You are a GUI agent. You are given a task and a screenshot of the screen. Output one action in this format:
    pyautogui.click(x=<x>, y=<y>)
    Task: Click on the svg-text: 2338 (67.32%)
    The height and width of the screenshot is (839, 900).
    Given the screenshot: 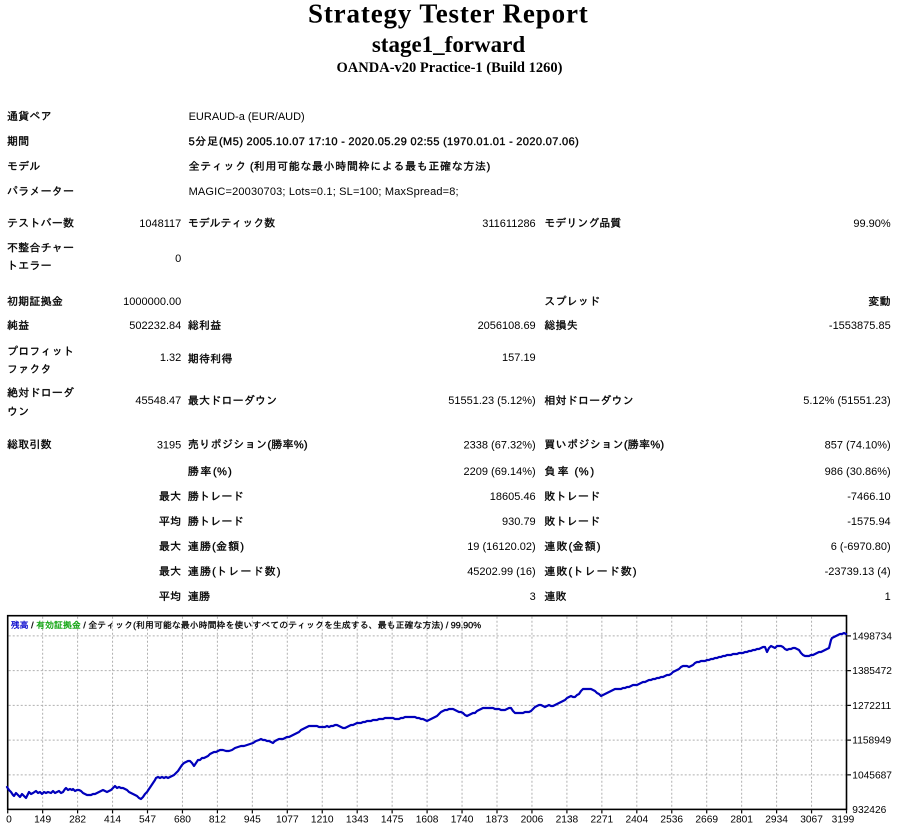 What is the action you would take?
    pyautogui.click(x=500, y=445)
    